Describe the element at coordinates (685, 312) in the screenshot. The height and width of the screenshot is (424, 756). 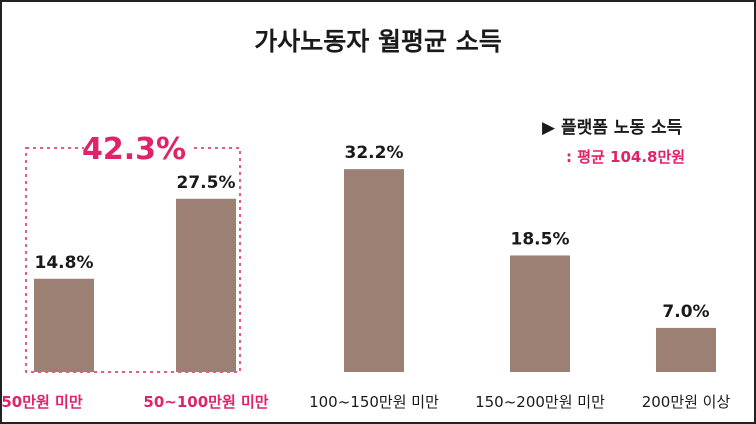
I see `value-label-4: 7.0%` at that location.